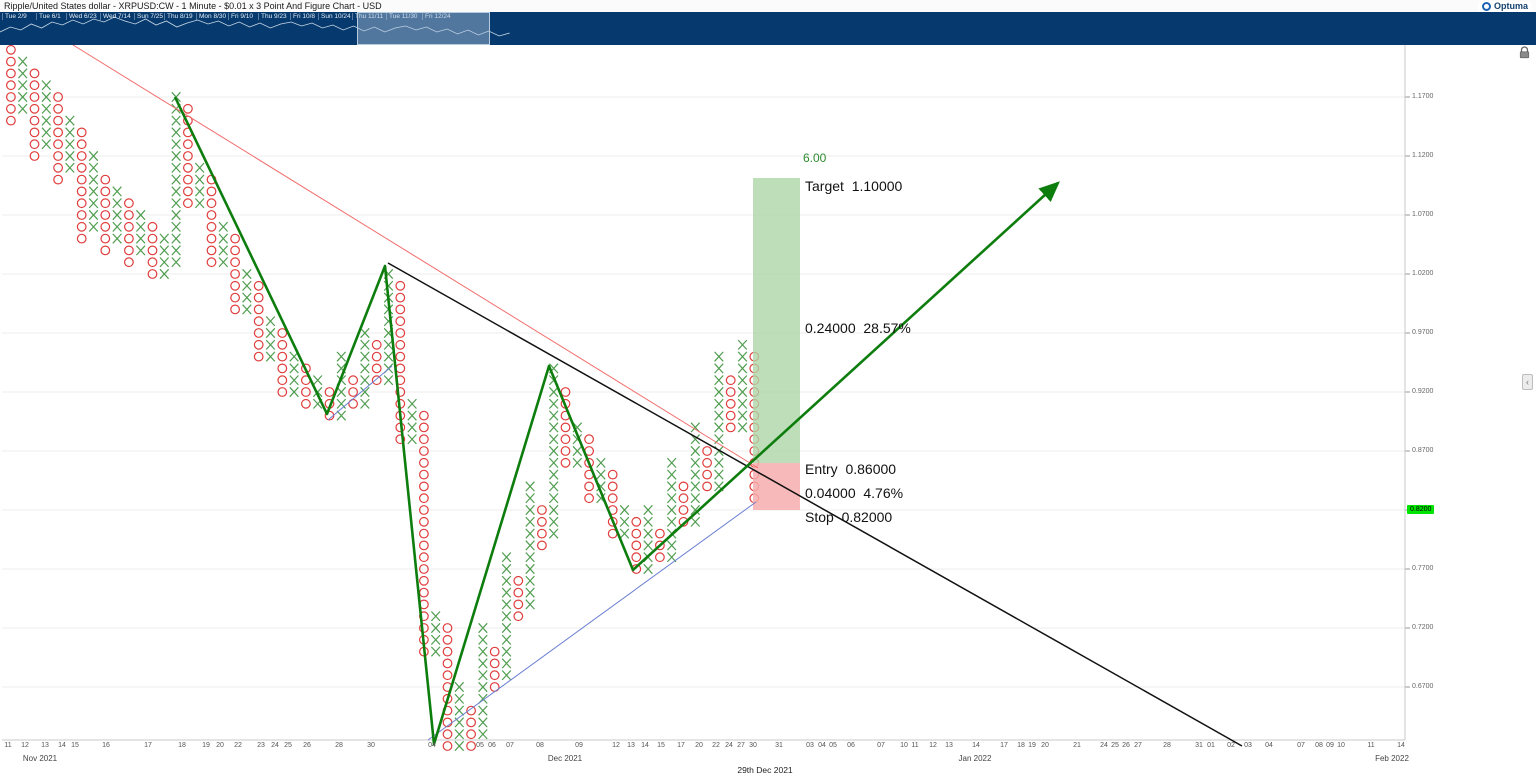 This screenshot has height=783, width=1536. Describe the element at coordinates (261, 745) in the screenshot. I see `date-tick-label: 23` at that location.